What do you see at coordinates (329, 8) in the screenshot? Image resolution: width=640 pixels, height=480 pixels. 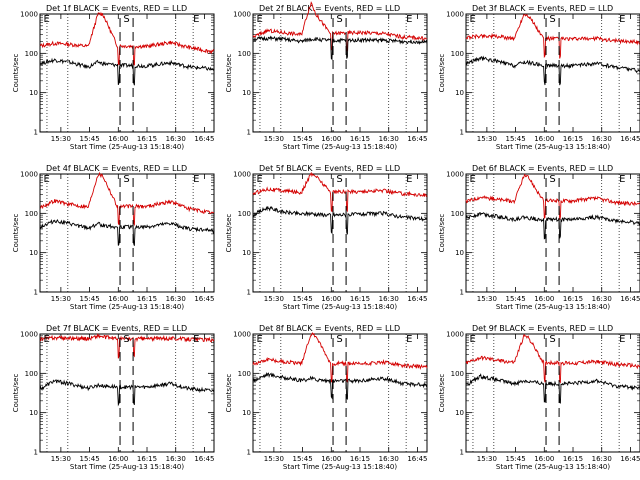 I see `panel-title: Det 2f BLACK = Events, RED = LLD` at bounding box center [329, 8].